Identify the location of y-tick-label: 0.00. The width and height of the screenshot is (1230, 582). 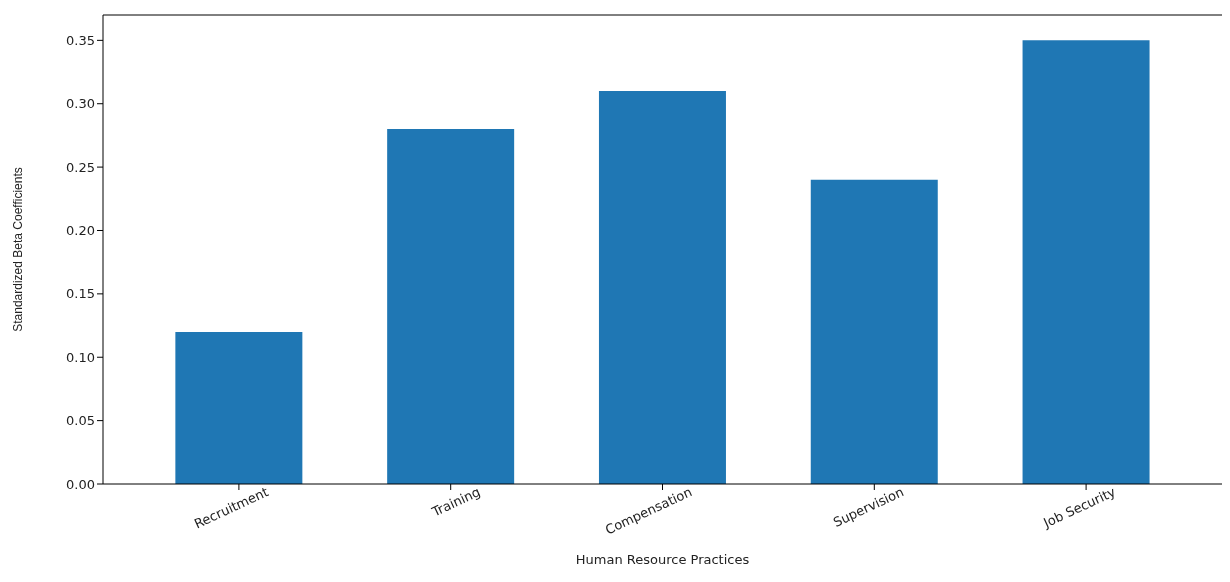
(80, 484).